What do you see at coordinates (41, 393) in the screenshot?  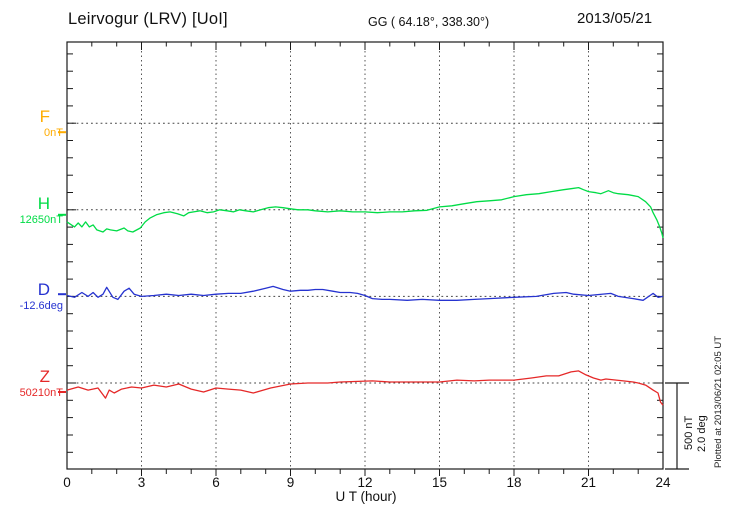 I see `component-Z-baseline-value: 50210nT` at bounding box center [41, 393].